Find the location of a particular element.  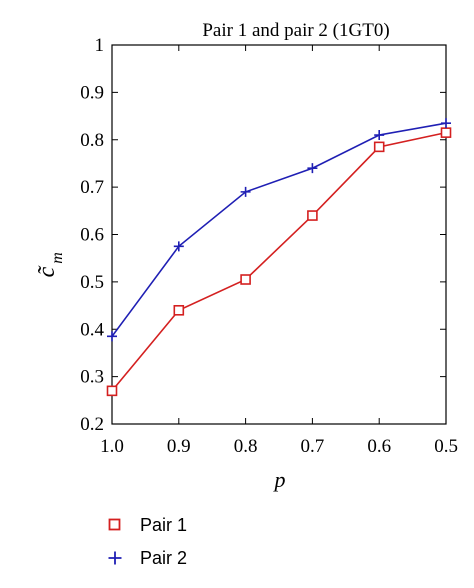

legend-marker-square is located at coordinates (114, 524).